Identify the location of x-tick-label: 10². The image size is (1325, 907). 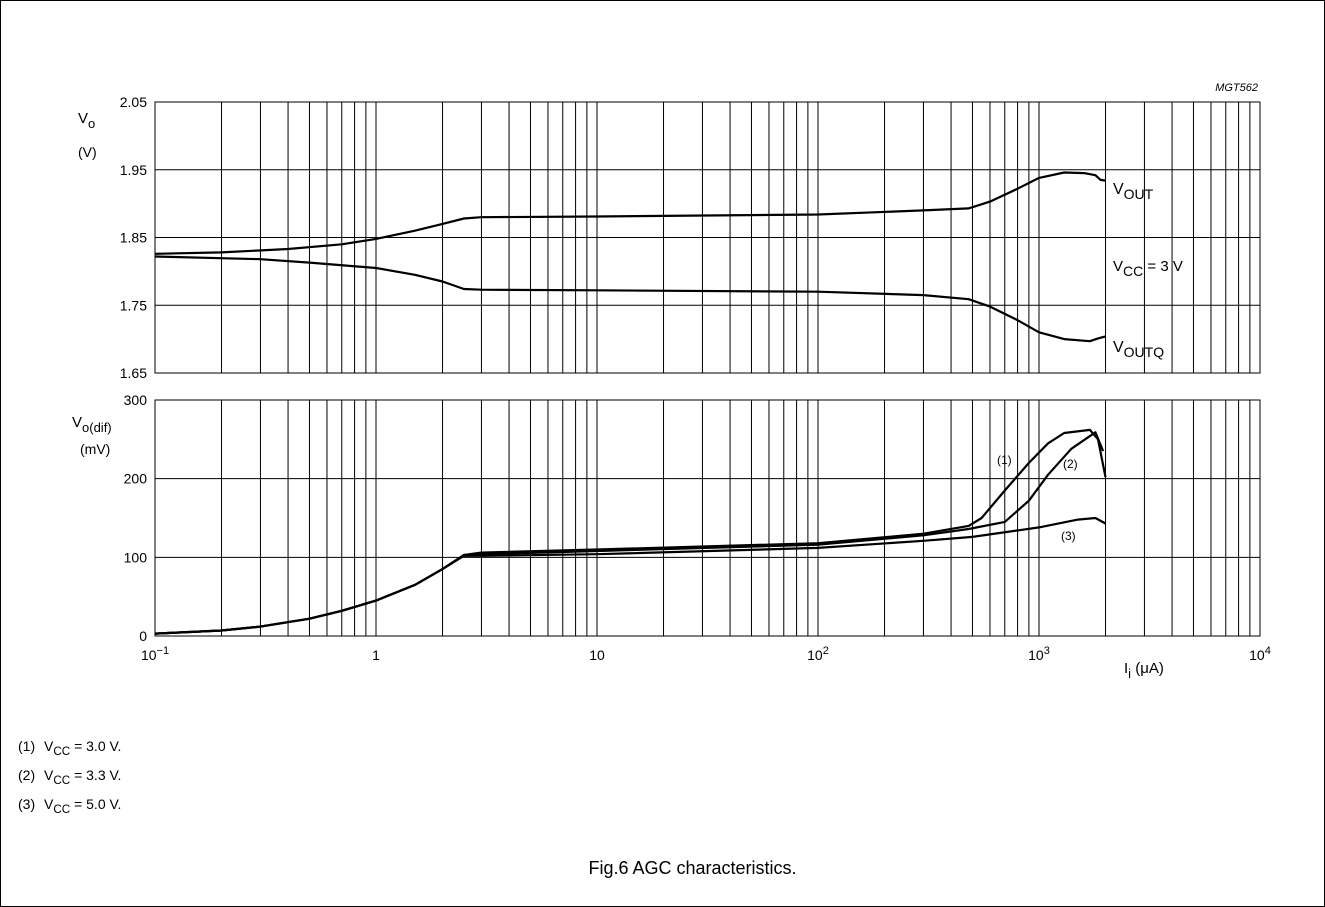
(818, 654).